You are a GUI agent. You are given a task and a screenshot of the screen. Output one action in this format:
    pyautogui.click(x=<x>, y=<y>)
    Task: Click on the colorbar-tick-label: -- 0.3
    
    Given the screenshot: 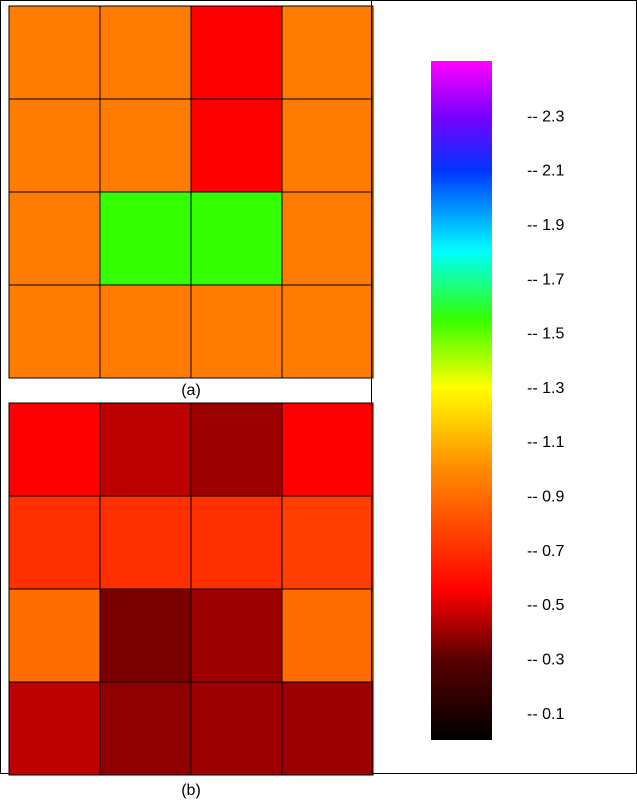 What is the action you would take?
    pyautogui.click(x=545, y=660)
    